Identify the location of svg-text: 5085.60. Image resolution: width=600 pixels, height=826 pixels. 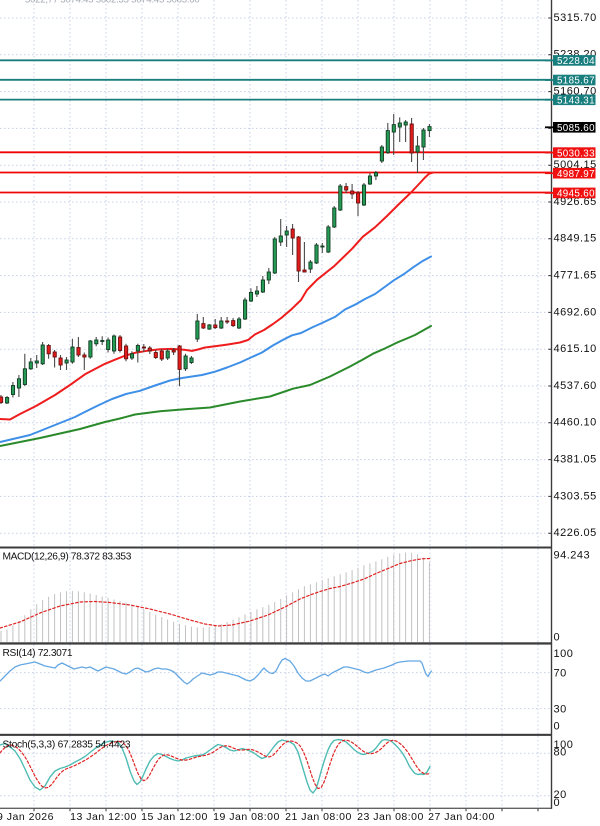
(576, 128).